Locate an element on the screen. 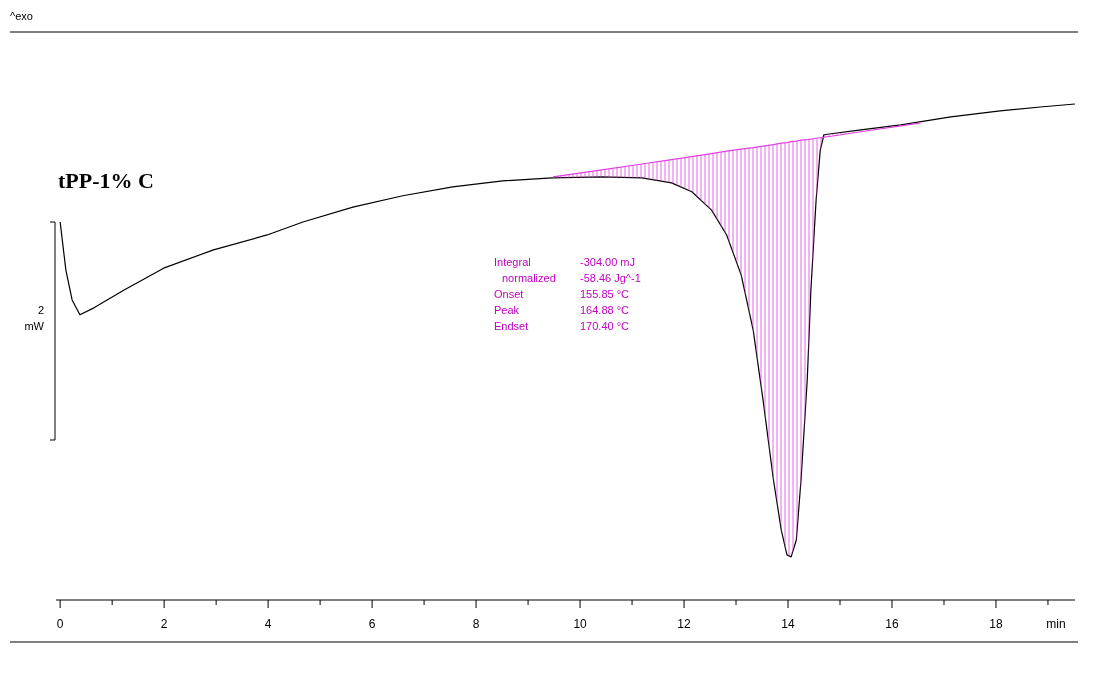  annotation: Integral is located at coordinates (512, 262).